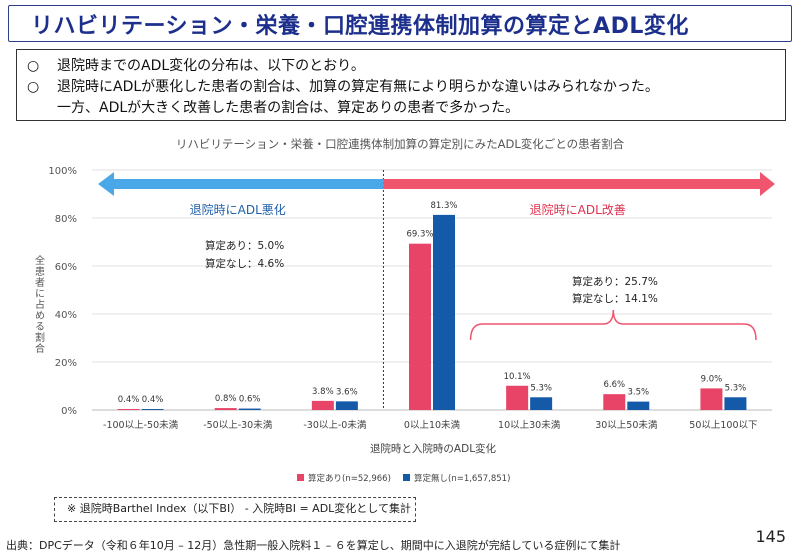 The width and height of the screenshot is (800, 554). I want to click on better-without-label: 算定なし：14.1%, so click(615, 298).